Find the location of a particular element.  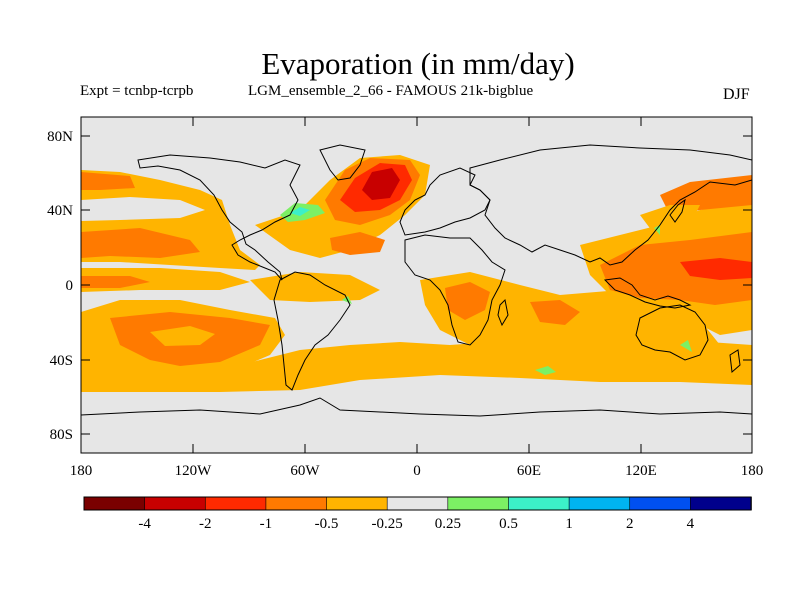

coastline-japan is located at coordinates (677, 210).